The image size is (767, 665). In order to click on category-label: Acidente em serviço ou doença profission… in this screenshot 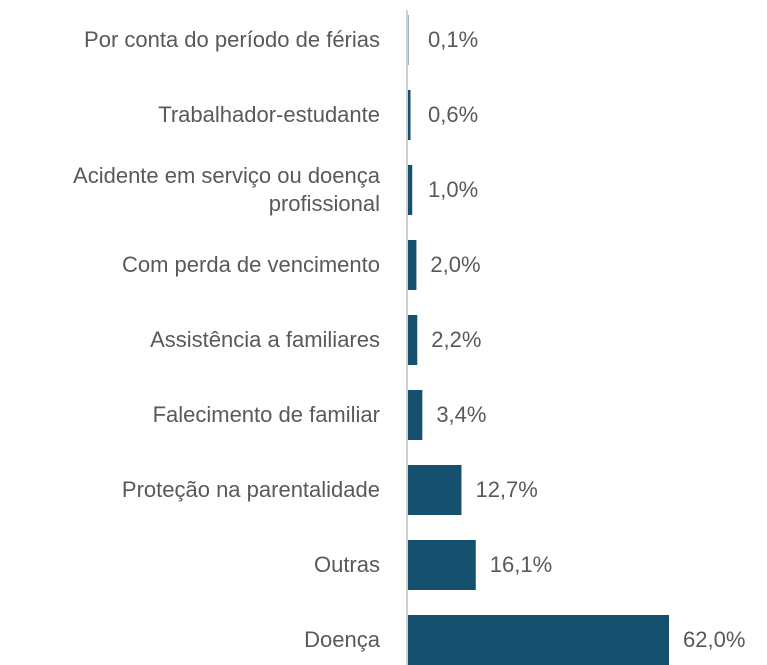, I will do `click(226, 189)`.